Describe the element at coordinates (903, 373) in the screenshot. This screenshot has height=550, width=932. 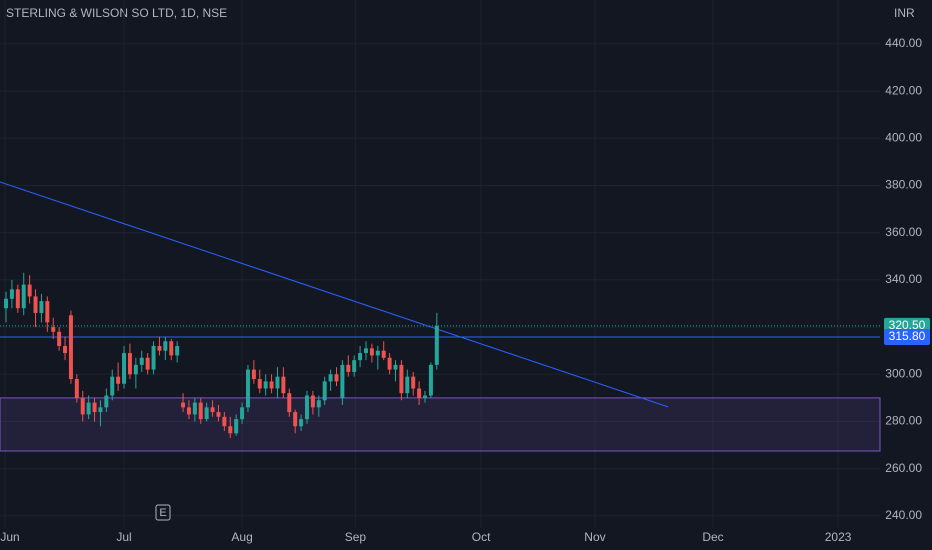
I see `y-tick-label: 300.00` at that location.